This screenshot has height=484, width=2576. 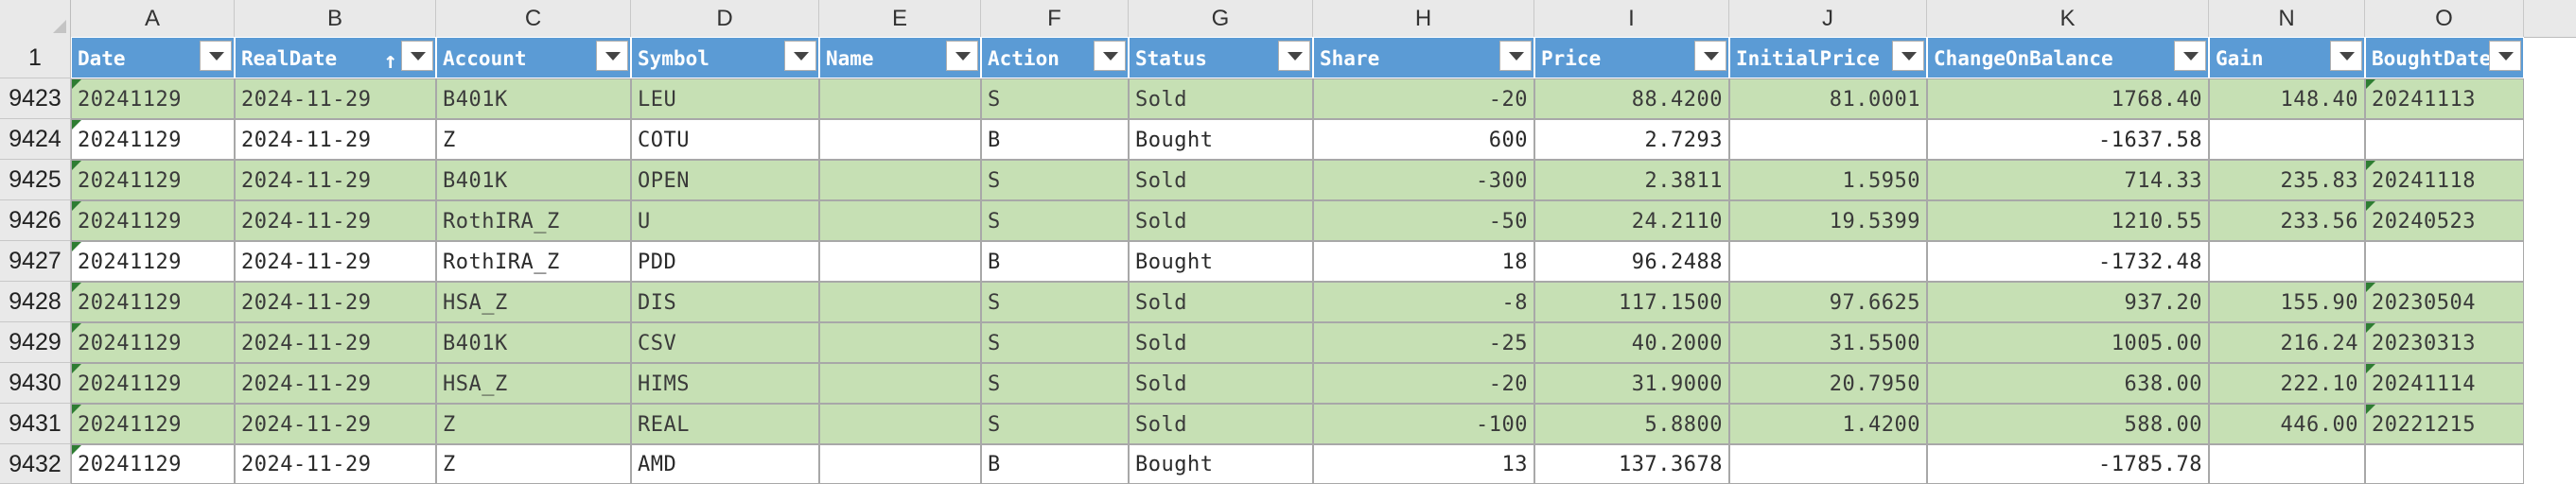 I want to click on table-cell: 233.56, so click(x=2287, y=220).